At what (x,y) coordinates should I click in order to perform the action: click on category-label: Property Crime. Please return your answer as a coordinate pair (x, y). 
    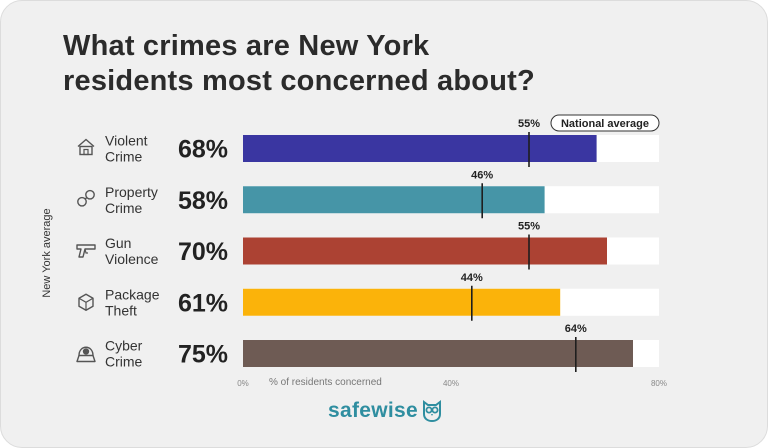
    Looking at the image, I should click on (131, 200).